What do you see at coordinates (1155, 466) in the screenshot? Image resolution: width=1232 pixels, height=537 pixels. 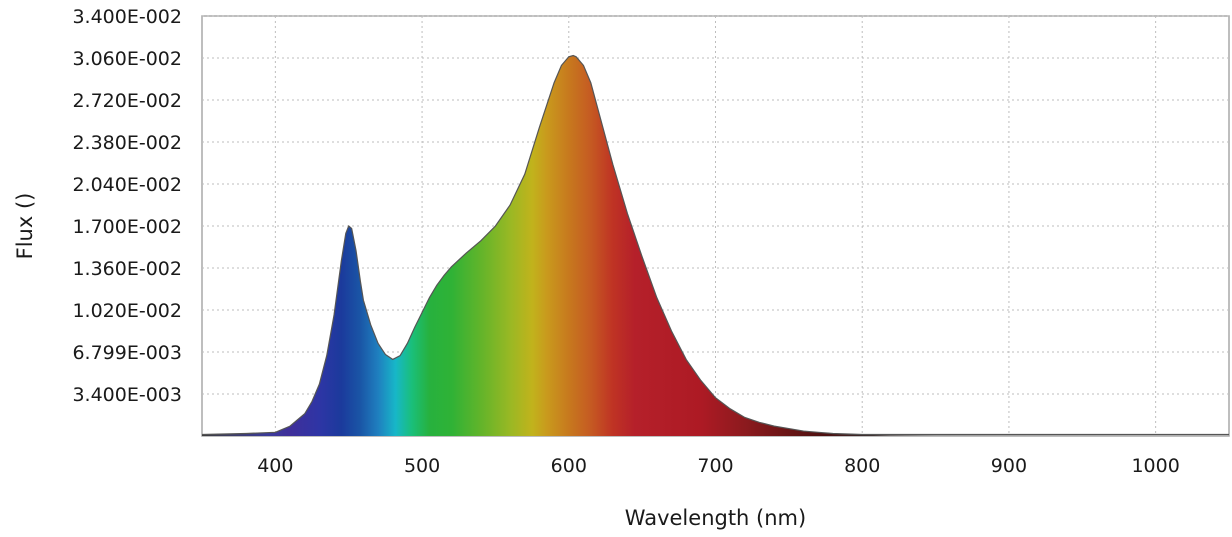 I see `x-tick-label: 1000` at bounding box center [1155, 466].